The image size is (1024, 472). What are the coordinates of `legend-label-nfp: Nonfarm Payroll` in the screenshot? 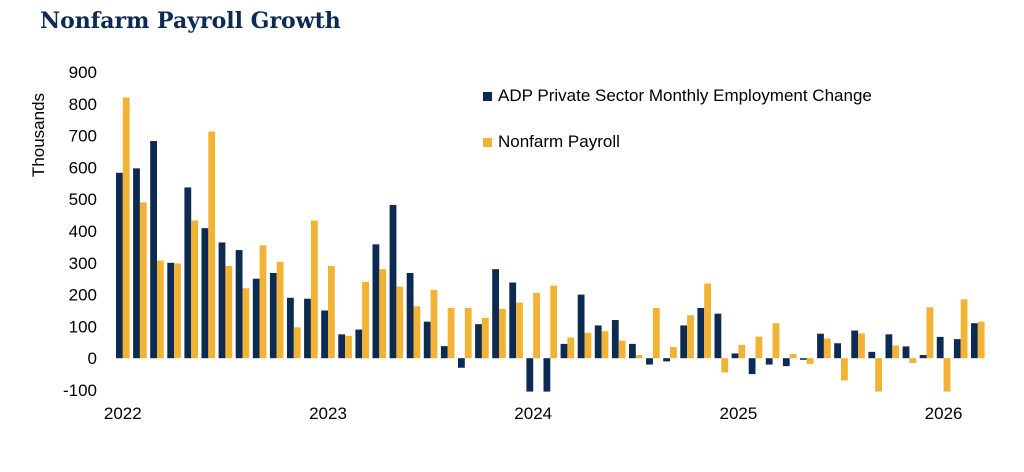 It's located at (559, 141).